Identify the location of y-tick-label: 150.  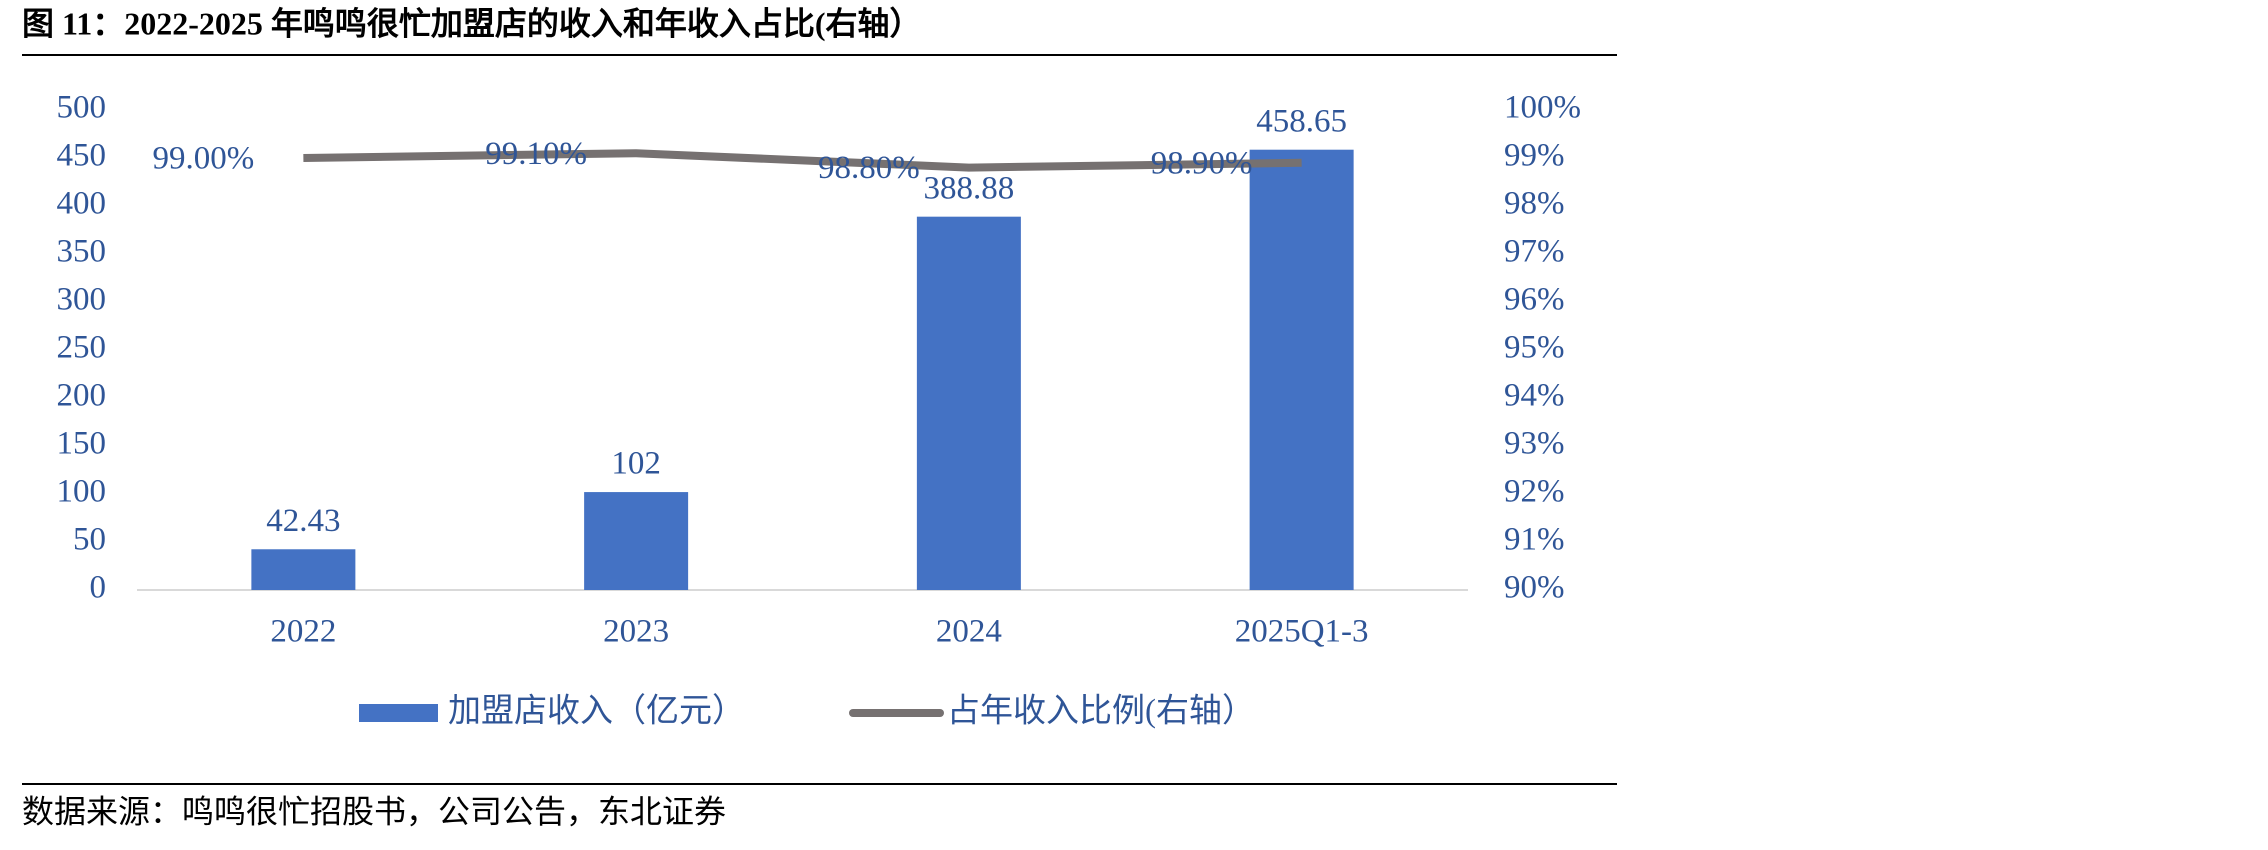
(82, 444).